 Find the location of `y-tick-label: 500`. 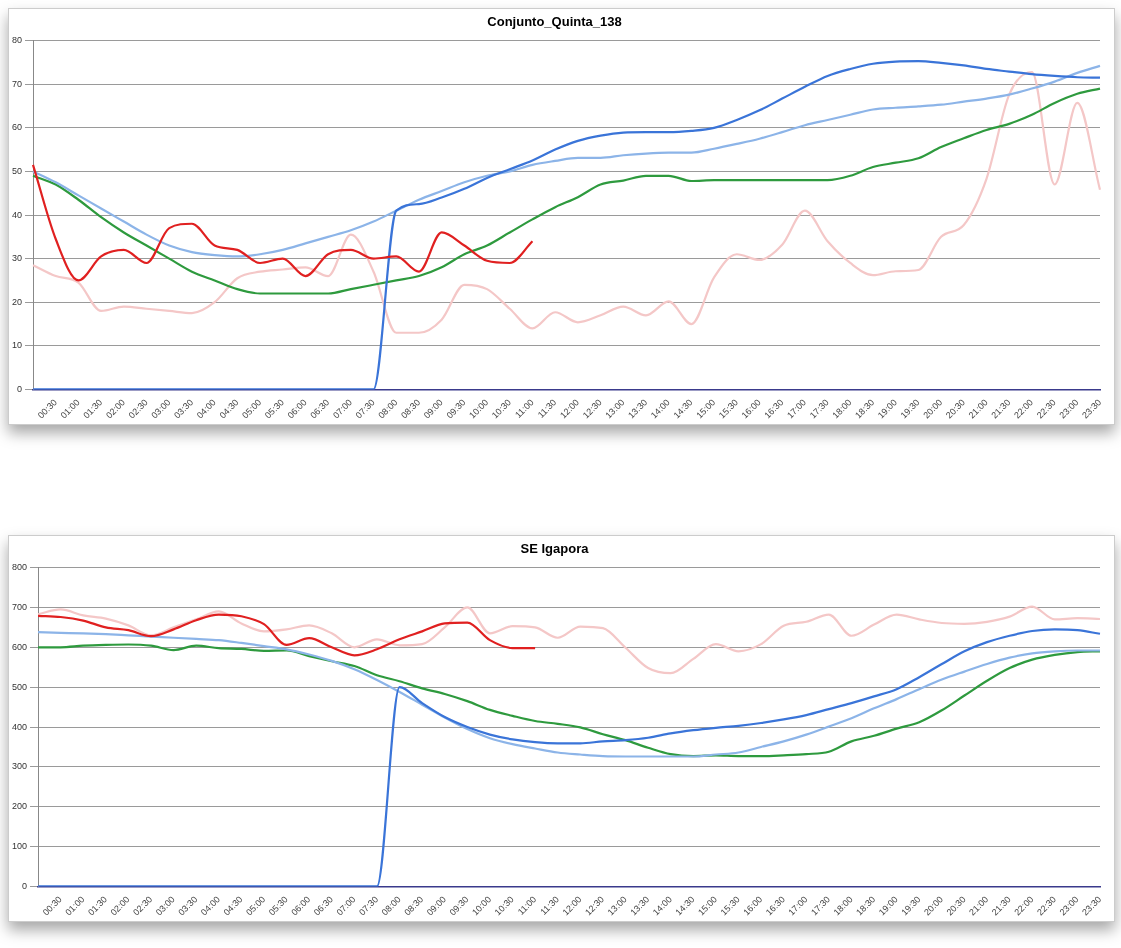

y-tick-label: 500 is located at coordinates (19, 686).